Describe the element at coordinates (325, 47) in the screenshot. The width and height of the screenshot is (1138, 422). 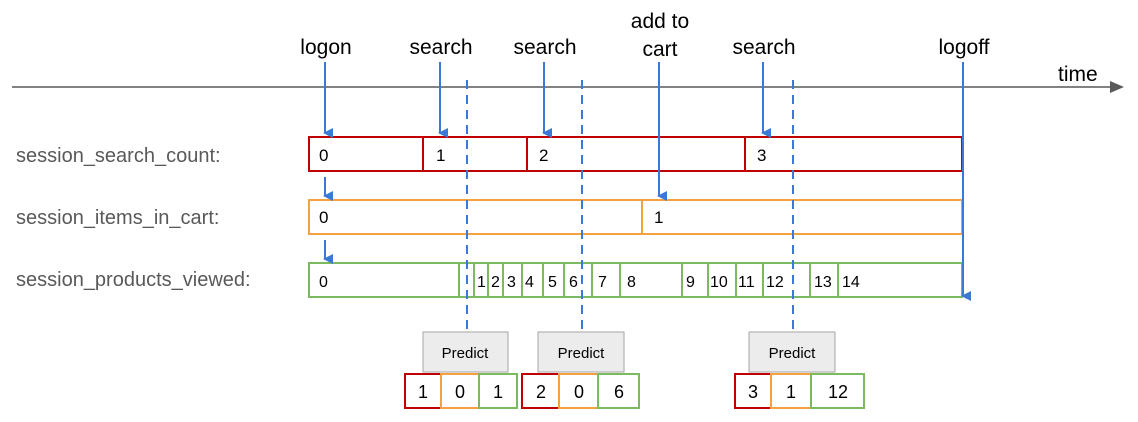
I see `event-label-logon: logon` at that location.